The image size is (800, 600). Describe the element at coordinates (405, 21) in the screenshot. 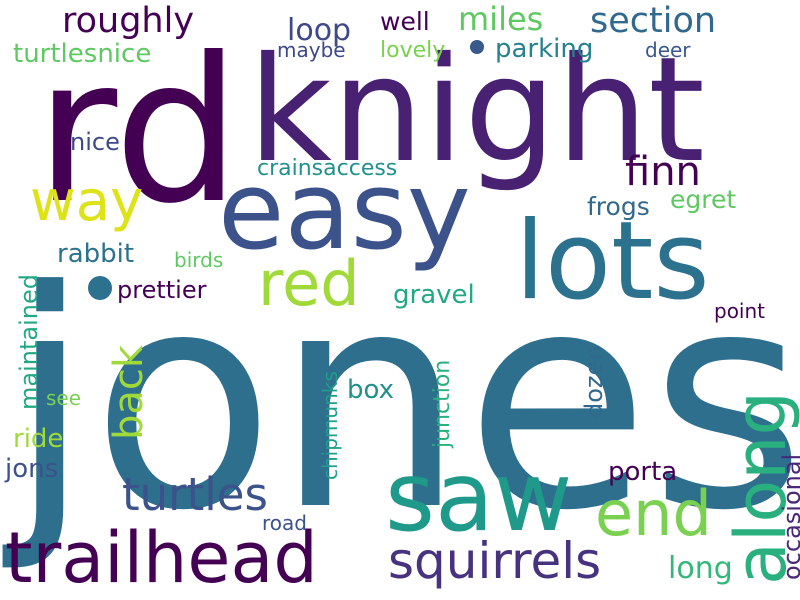

I see `cloud-word-well: well` at that location.